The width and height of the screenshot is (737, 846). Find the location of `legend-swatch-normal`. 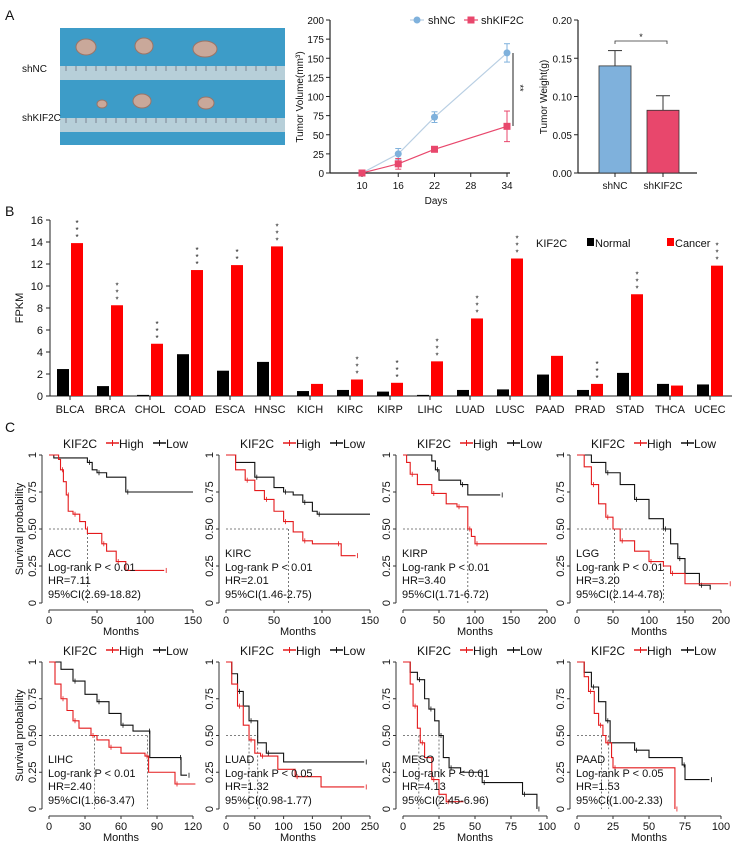

legend-swatch-normal is located at coordinates (590, 242).